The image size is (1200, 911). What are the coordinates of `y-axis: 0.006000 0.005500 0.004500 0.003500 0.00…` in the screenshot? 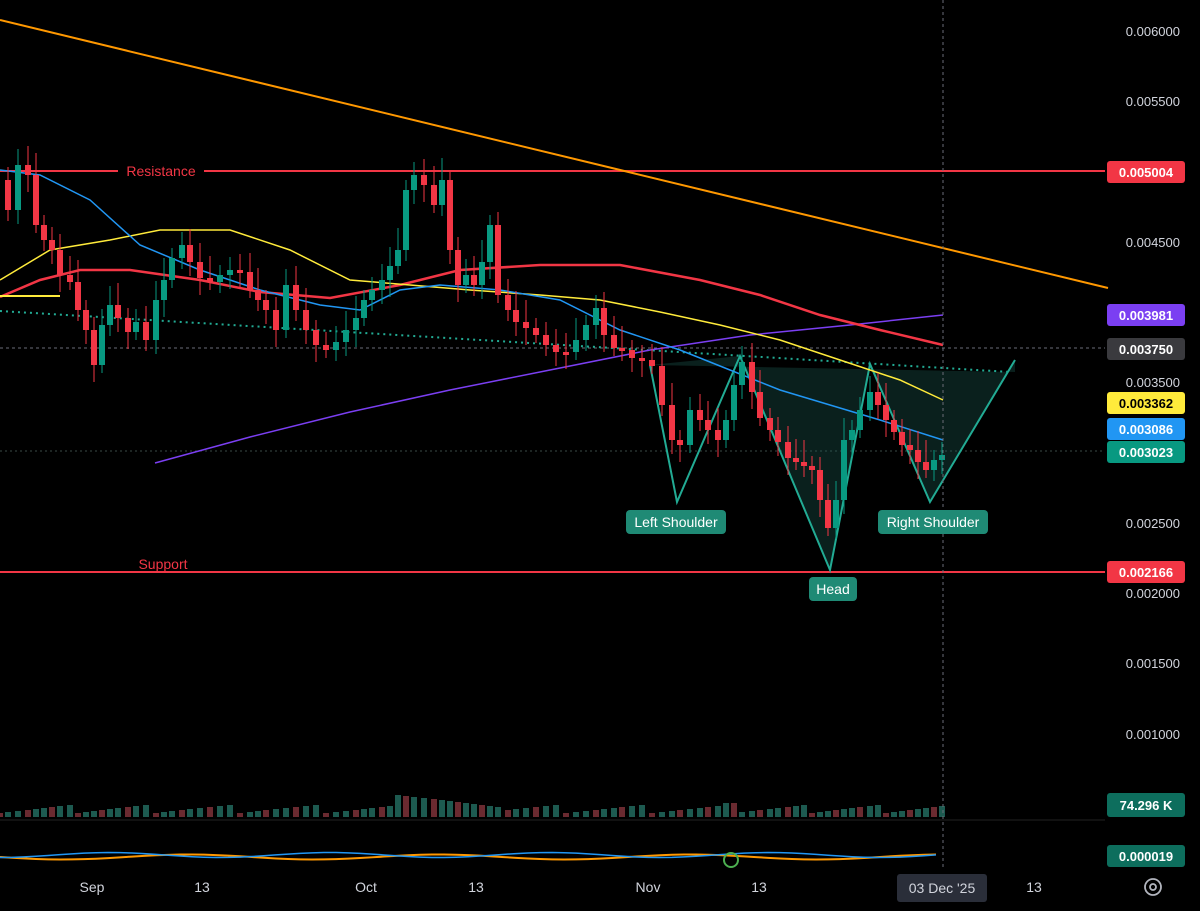 It's located at (1153, 383).